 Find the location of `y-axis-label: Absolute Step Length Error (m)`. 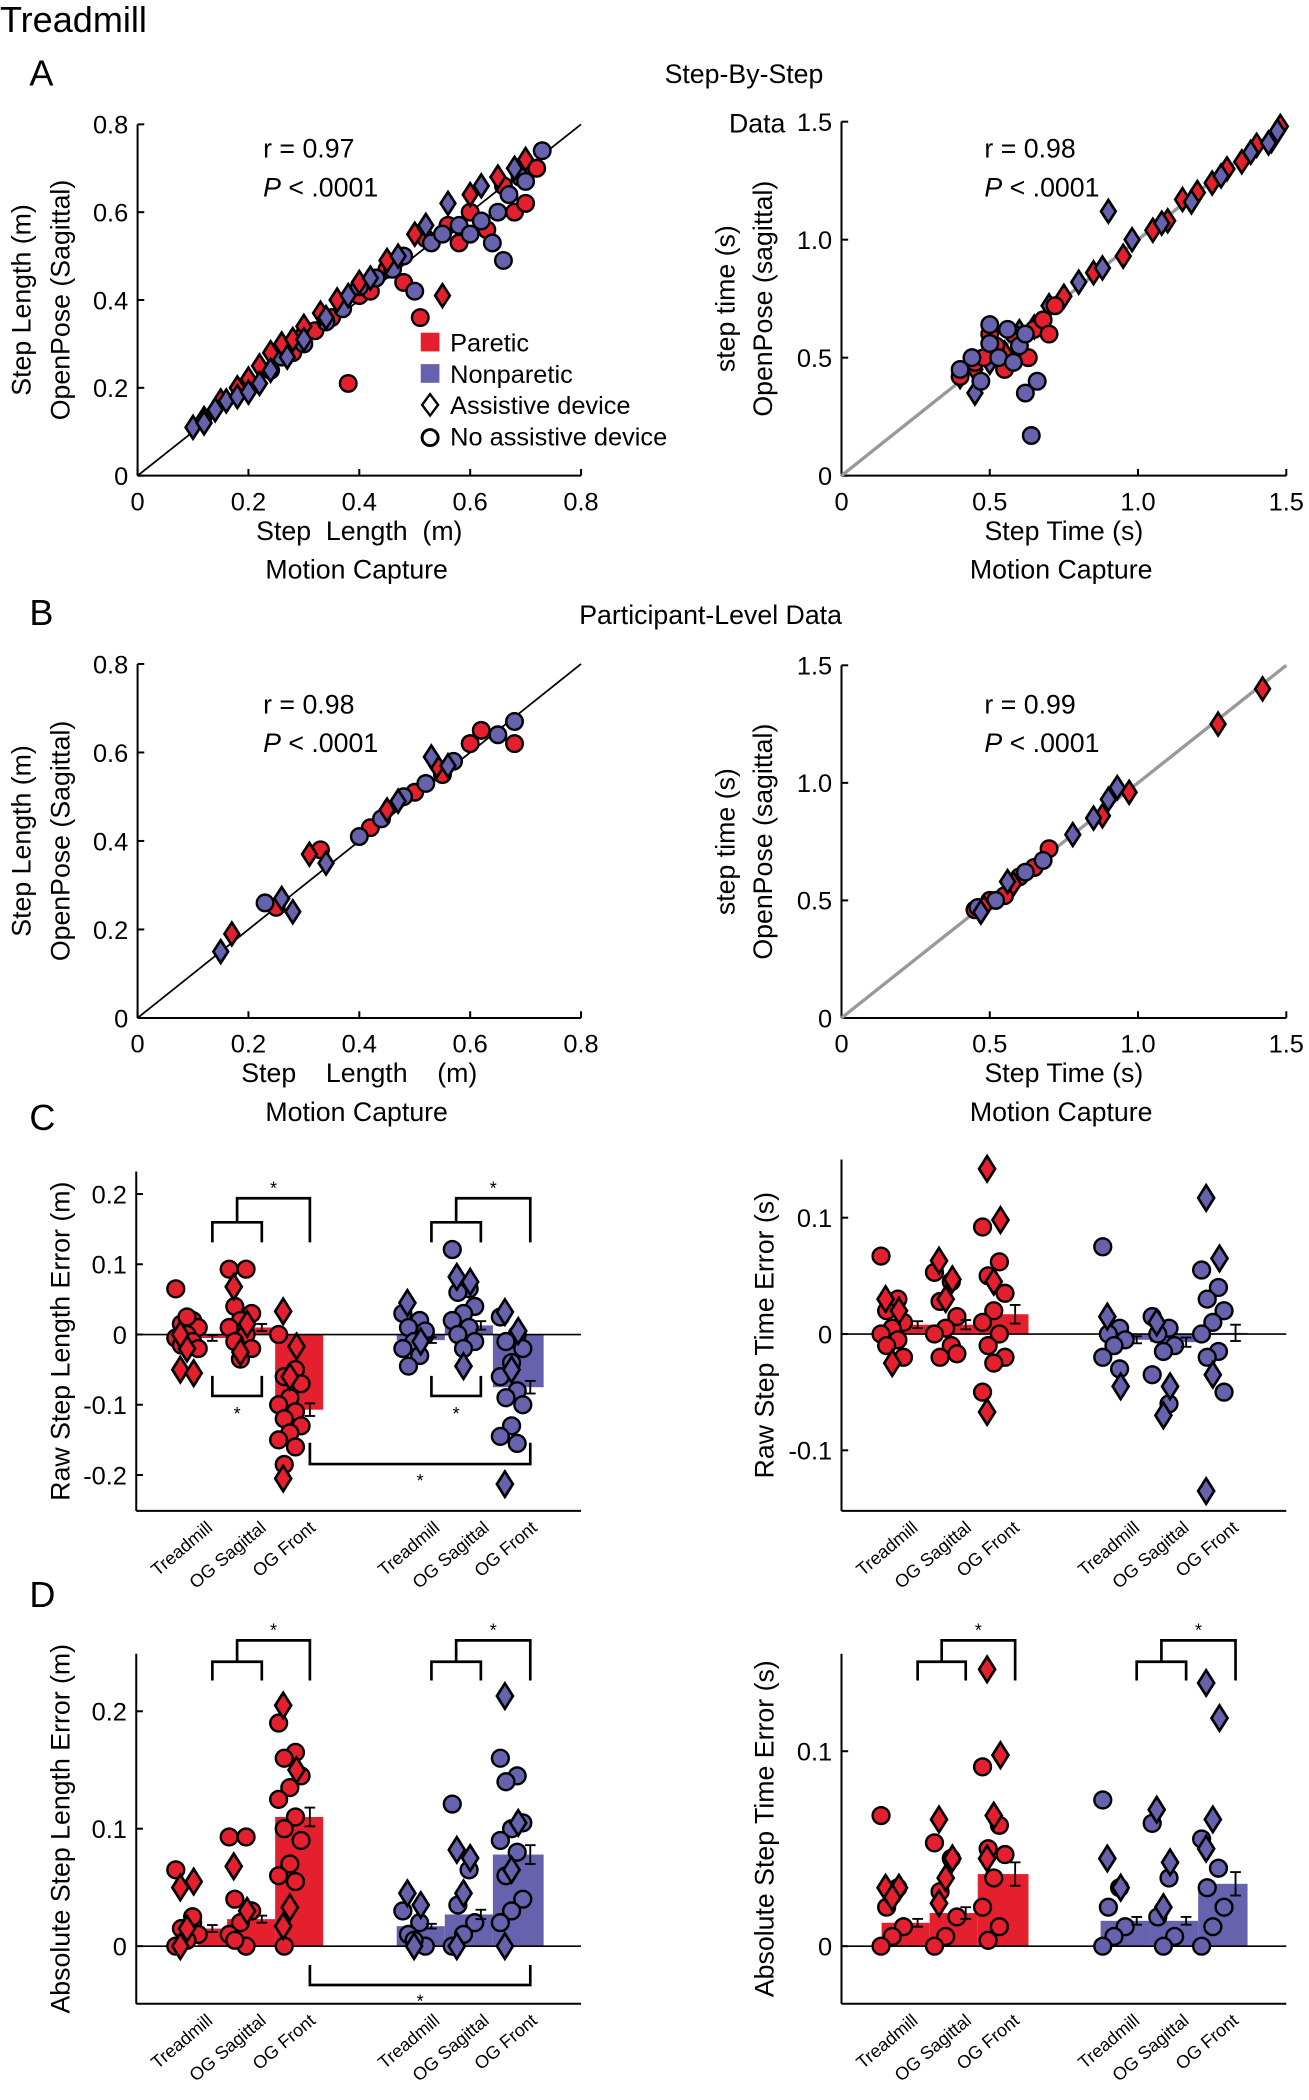

y-axis-label: Absolute Step Length Error (m) is located at coordinates (60, 1829).